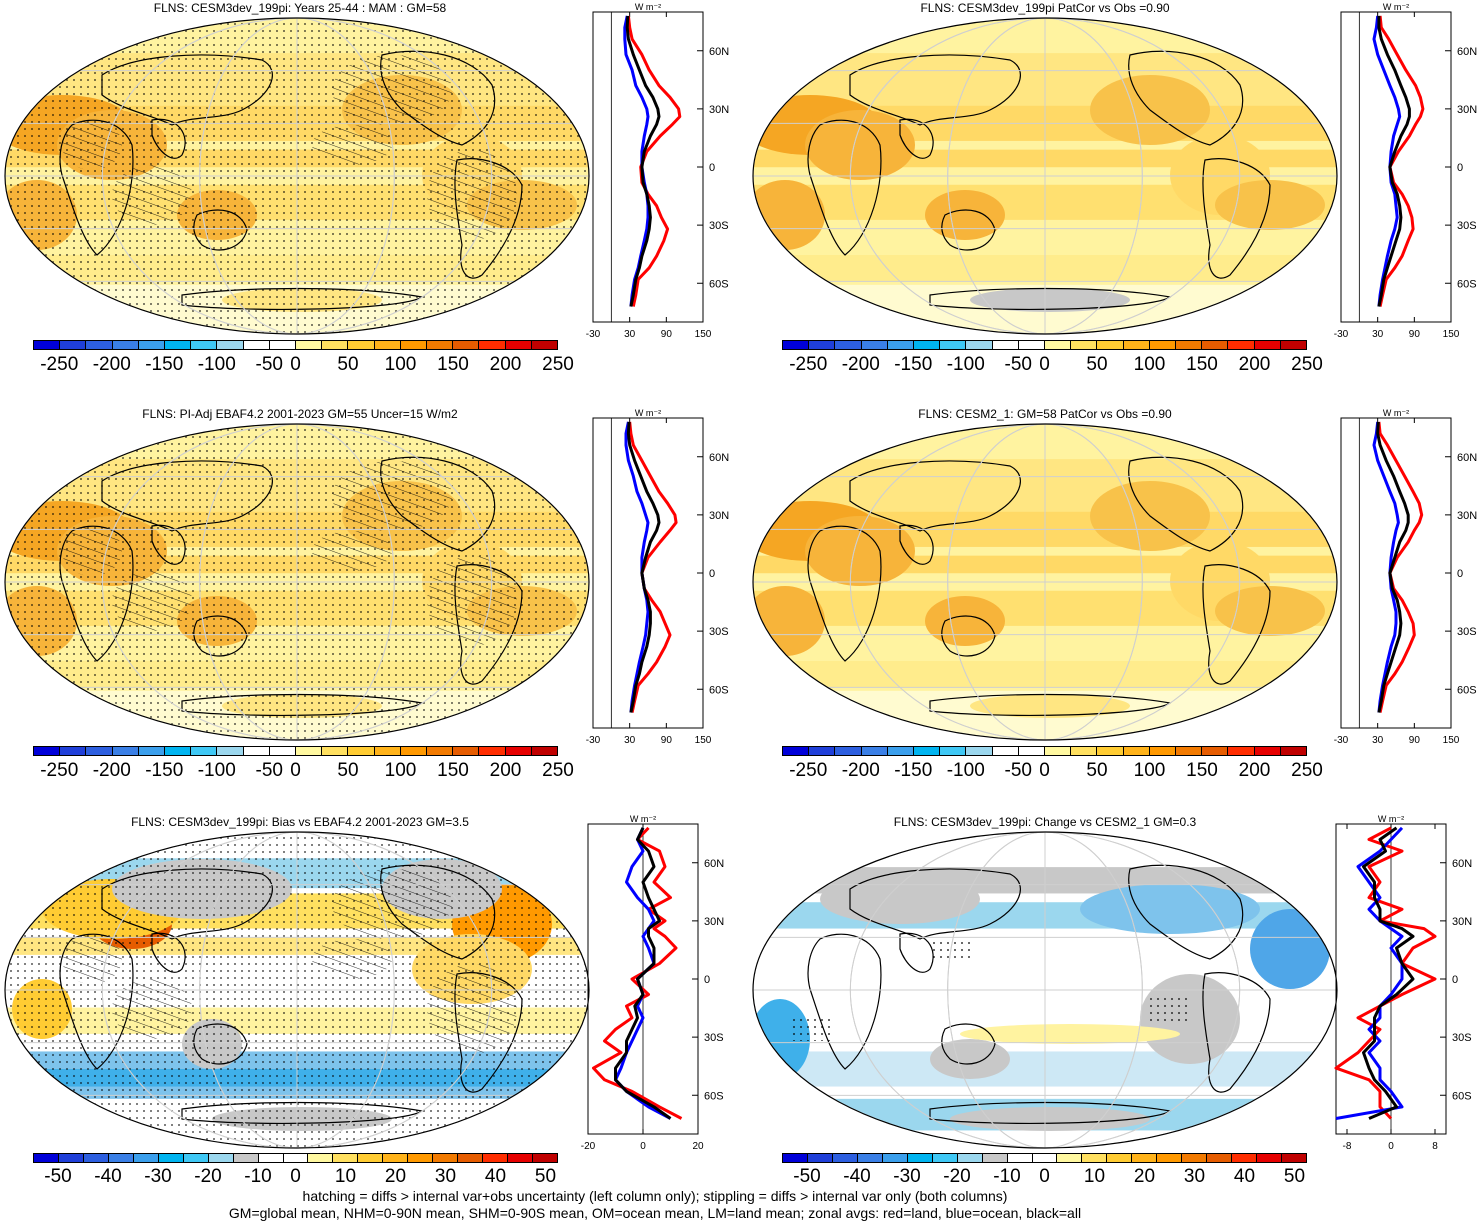  What do you see at coordinates (258, 1176) in the screenshot?
I see `colorbar-tick-label: -10` at bounding box center [258, 1176].